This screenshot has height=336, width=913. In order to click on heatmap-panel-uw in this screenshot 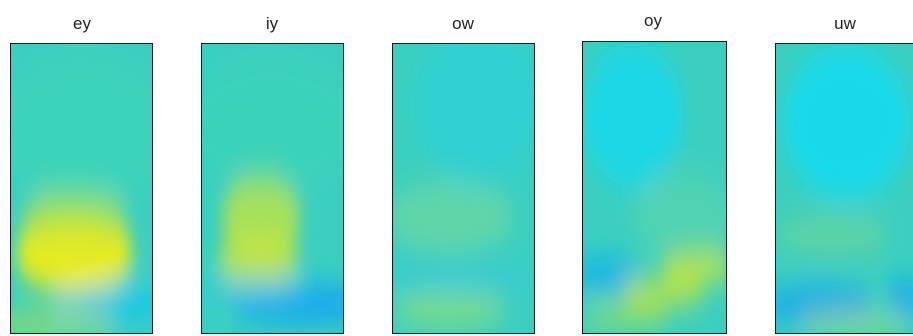, I will do `click(844, 188)`.